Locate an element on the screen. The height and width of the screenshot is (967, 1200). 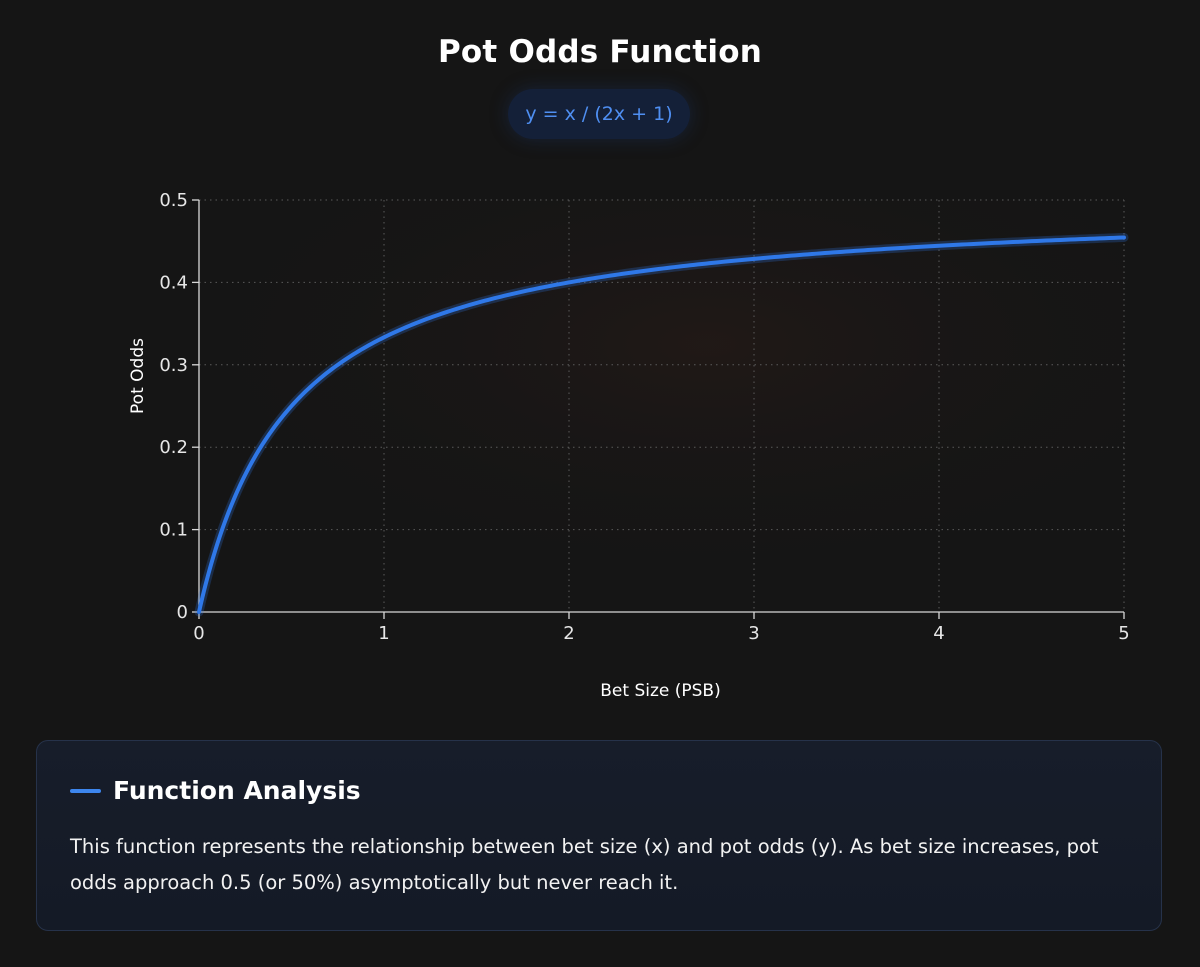
analysis-heading: Function Analysis is located at coordinates (215, 790).